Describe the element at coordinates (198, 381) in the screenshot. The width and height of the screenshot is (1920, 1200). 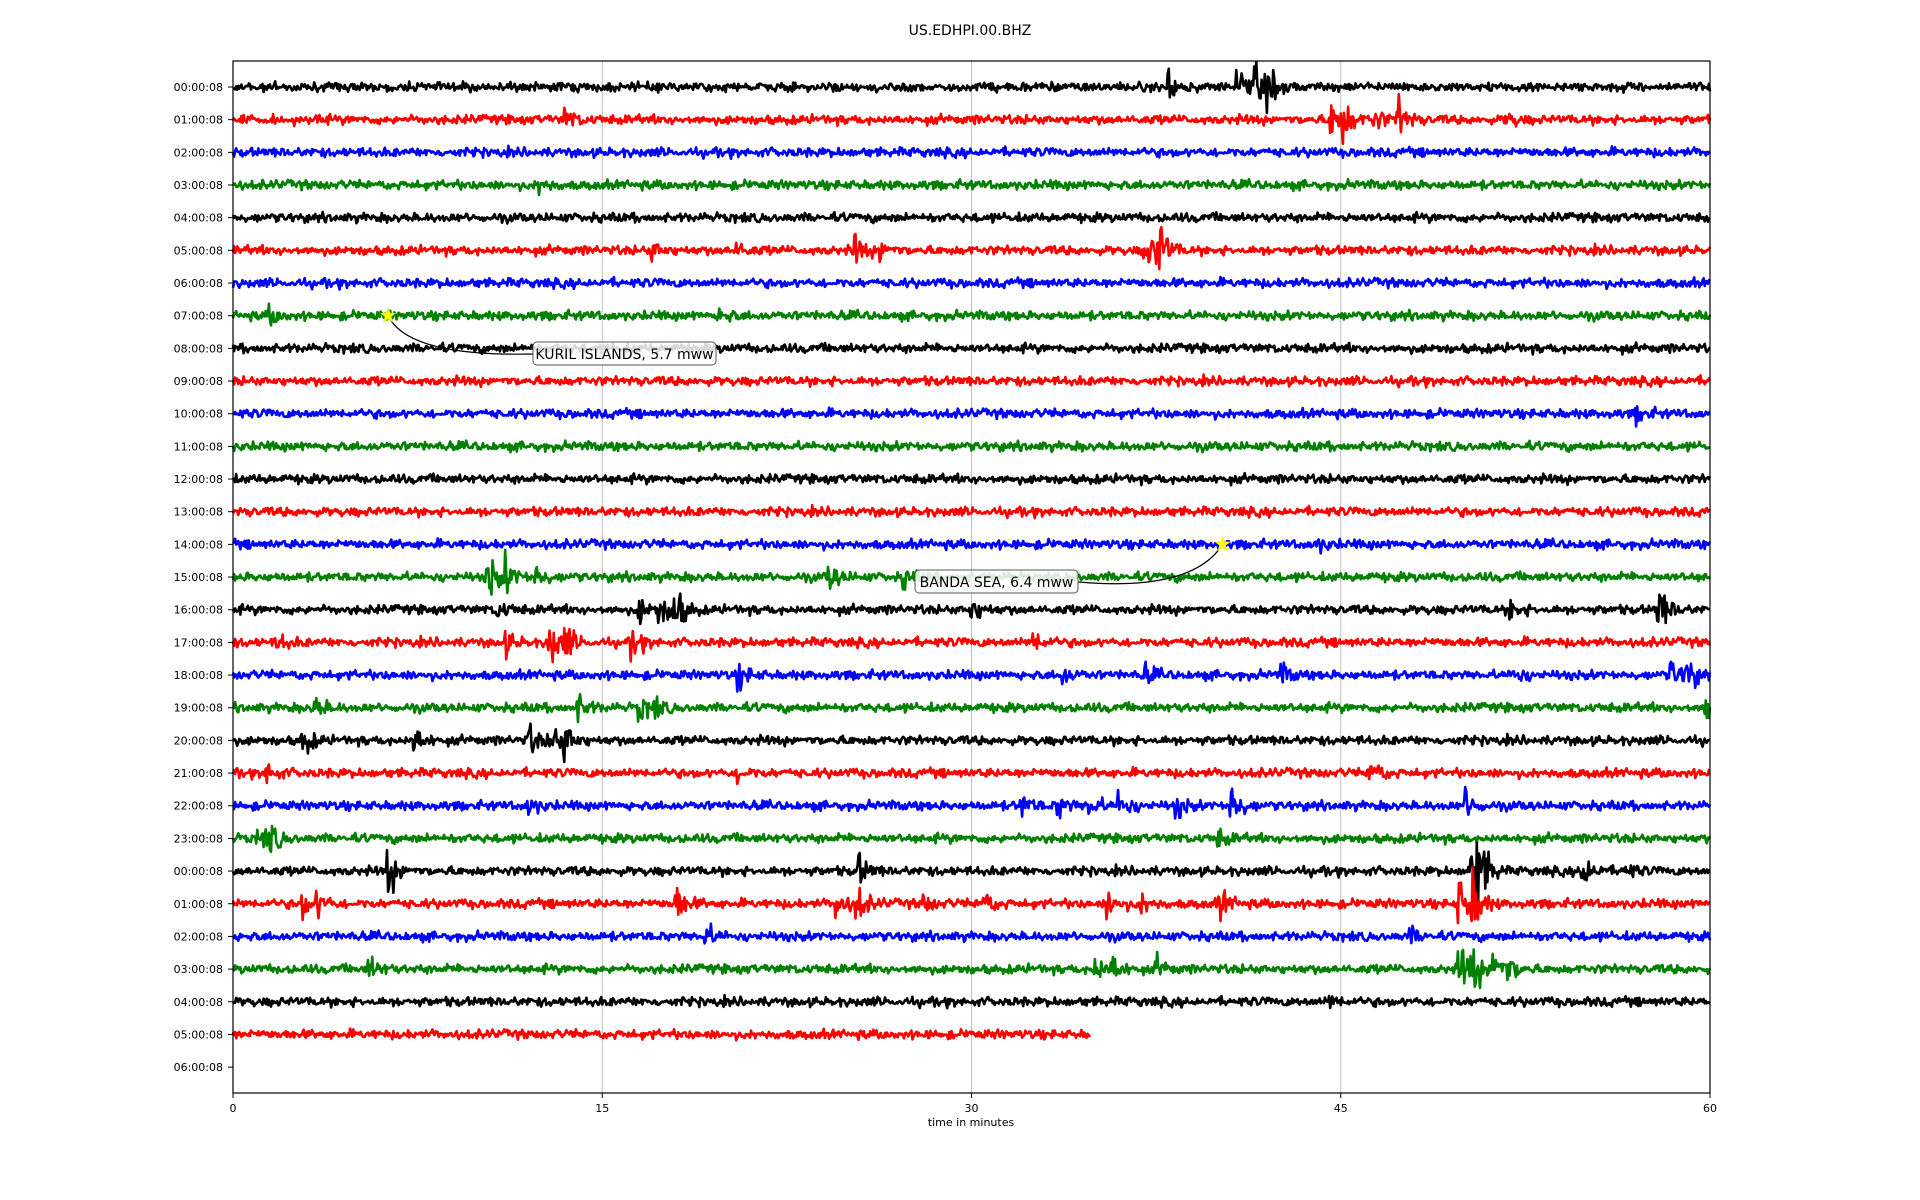
I see `y-tick-label: 09:00:08` at that location.